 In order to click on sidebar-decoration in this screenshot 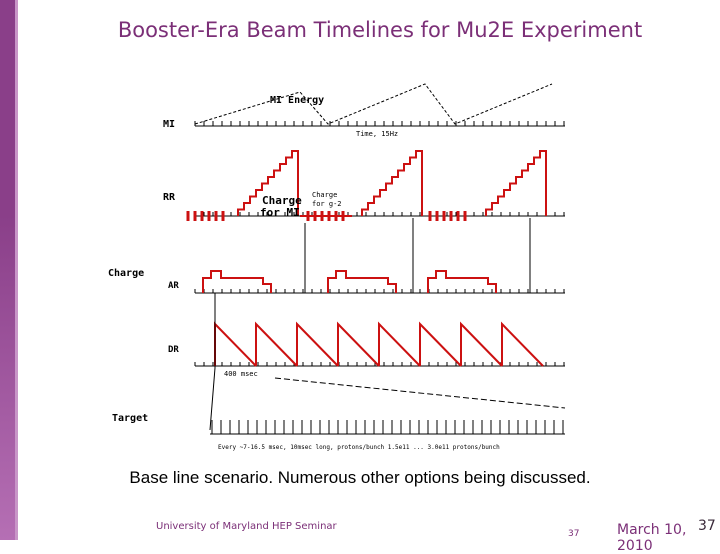, I will do `click(7, 270)`.